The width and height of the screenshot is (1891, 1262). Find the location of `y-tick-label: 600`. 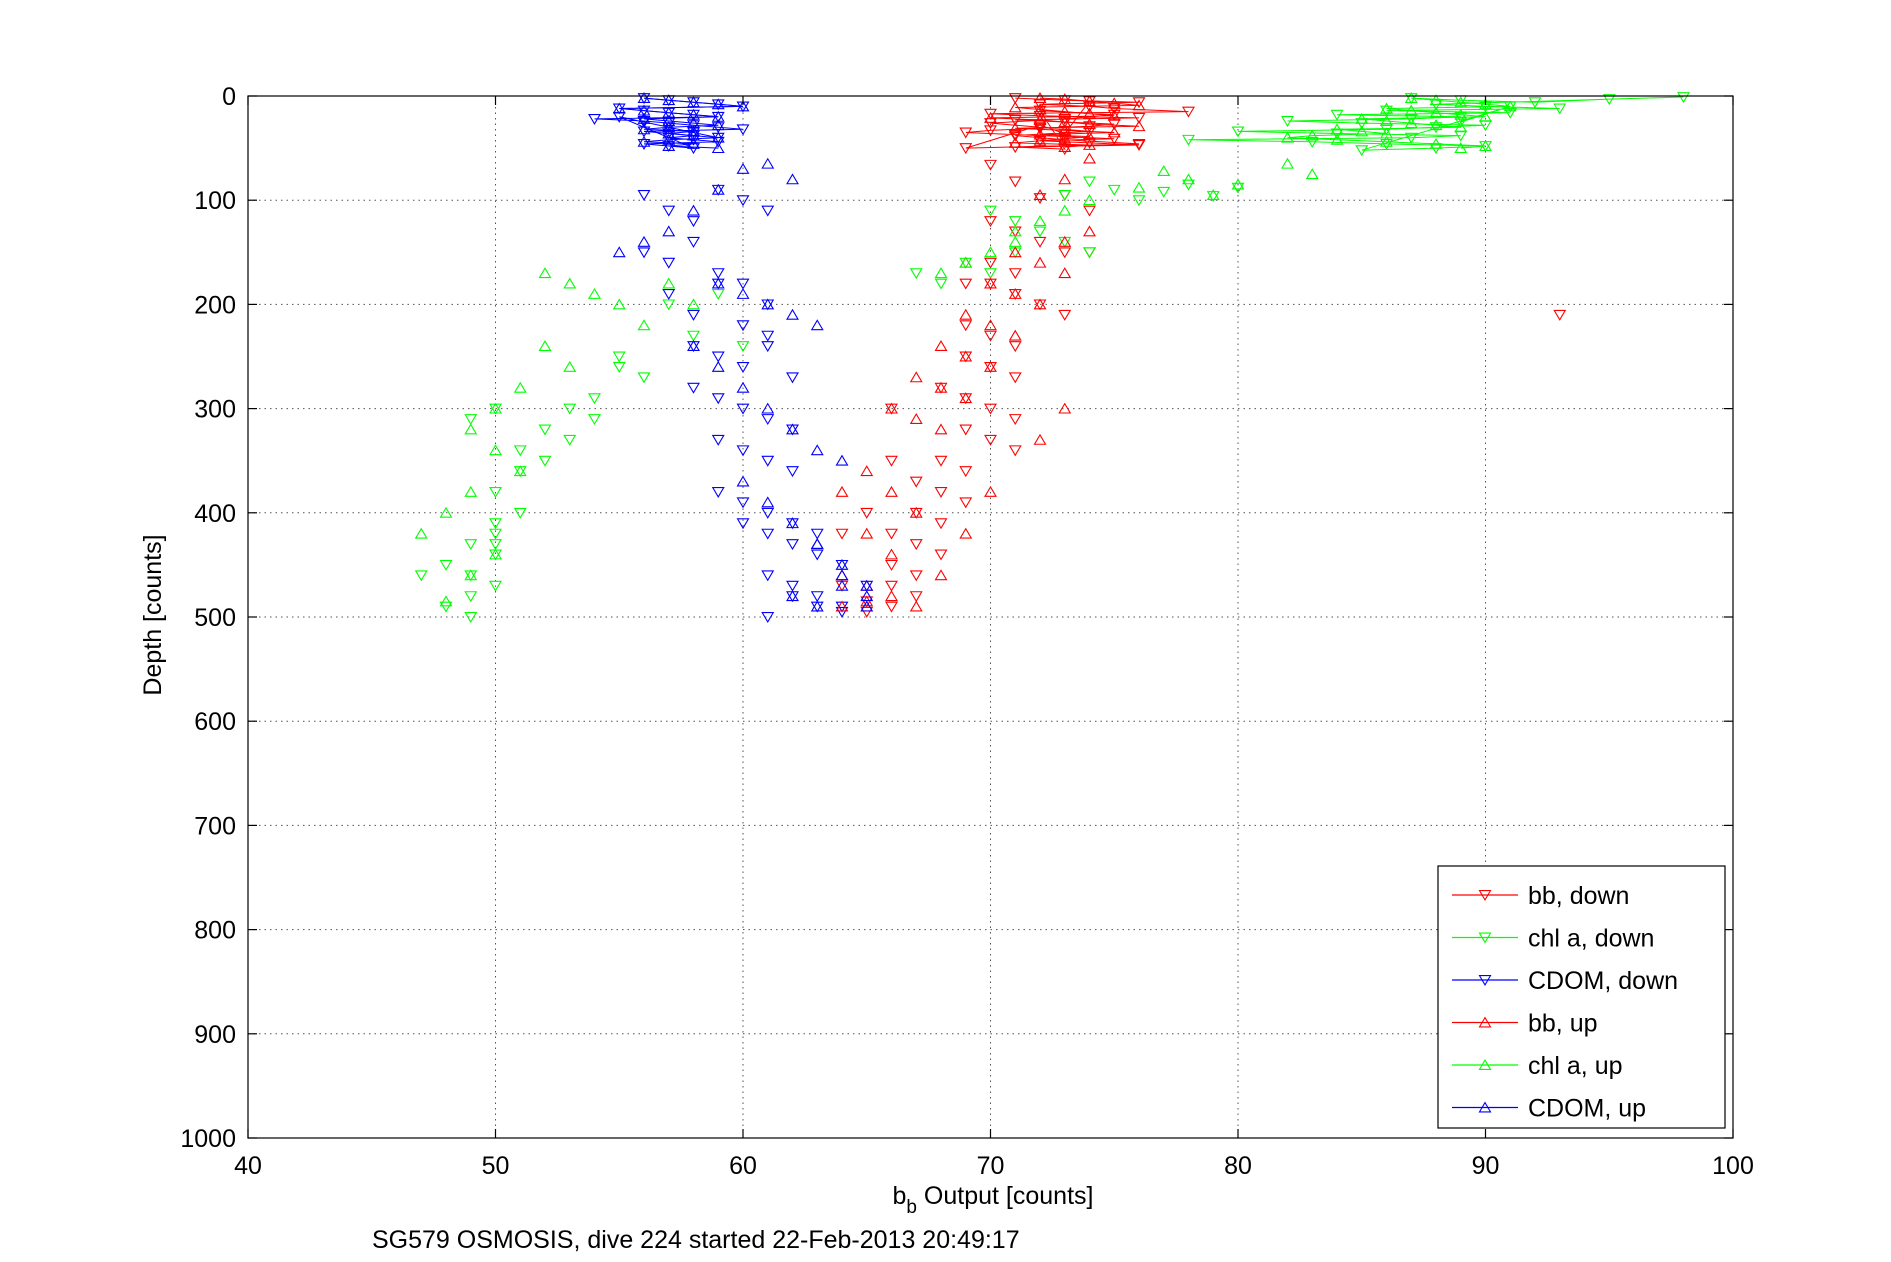

y-tick-label: 600 is located at coordinates (215, 722).